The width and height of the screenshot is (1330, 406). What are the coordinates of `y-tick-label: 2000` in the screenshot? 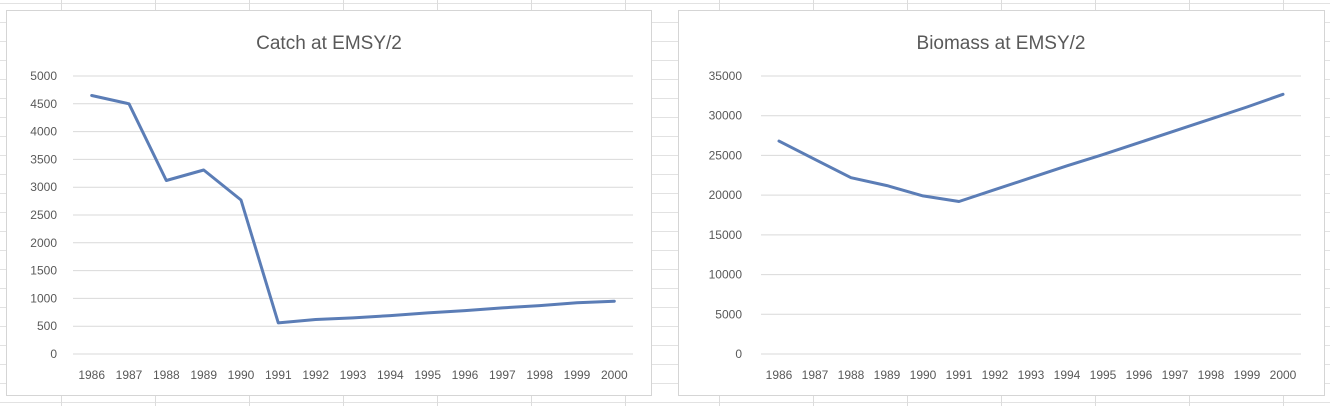 It's located at (43, 243).